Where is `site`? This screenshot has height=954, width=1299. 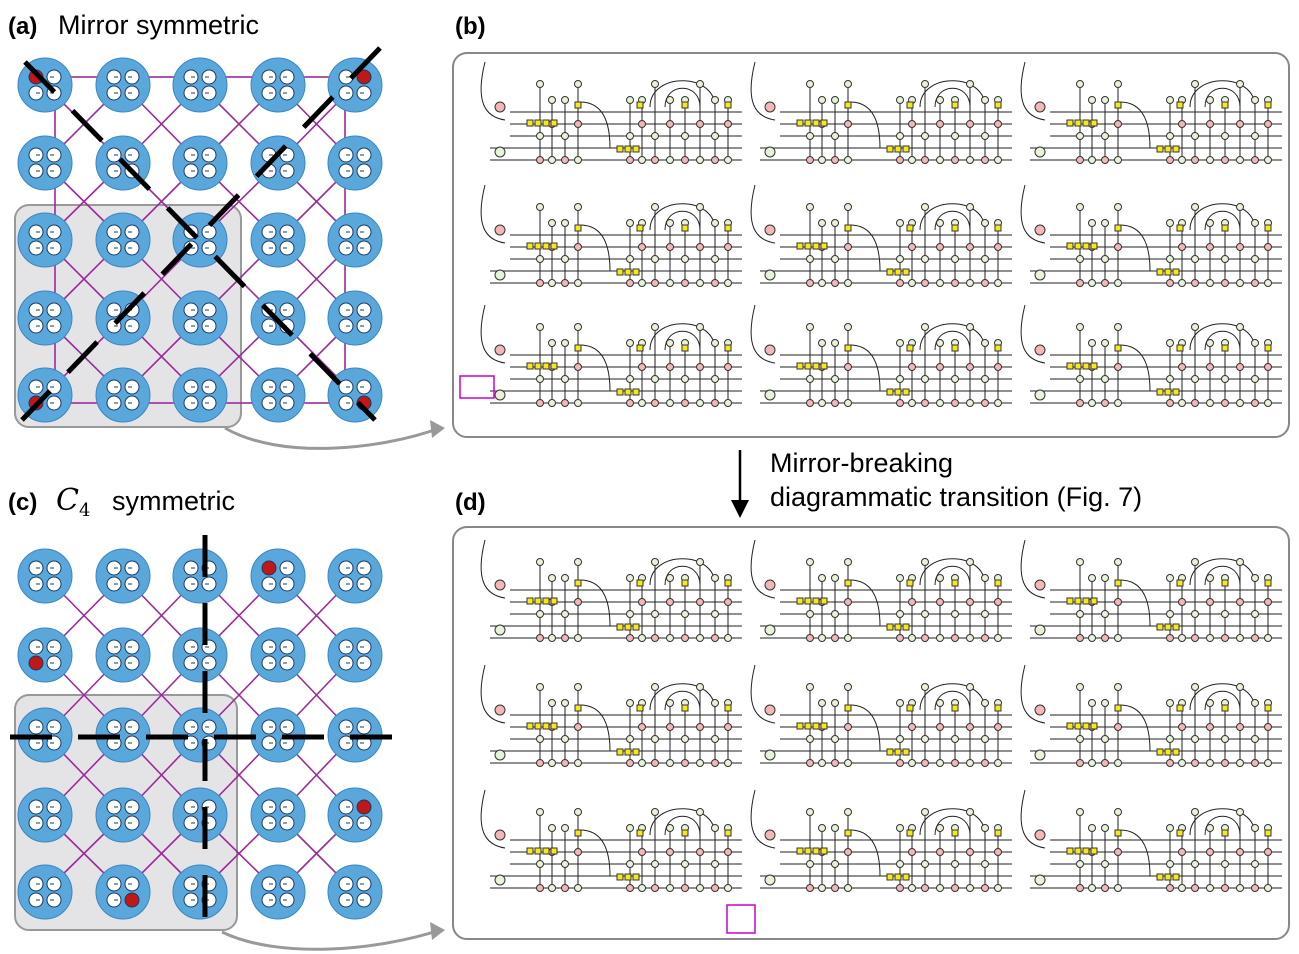 site is located at coordinates (355, 163).